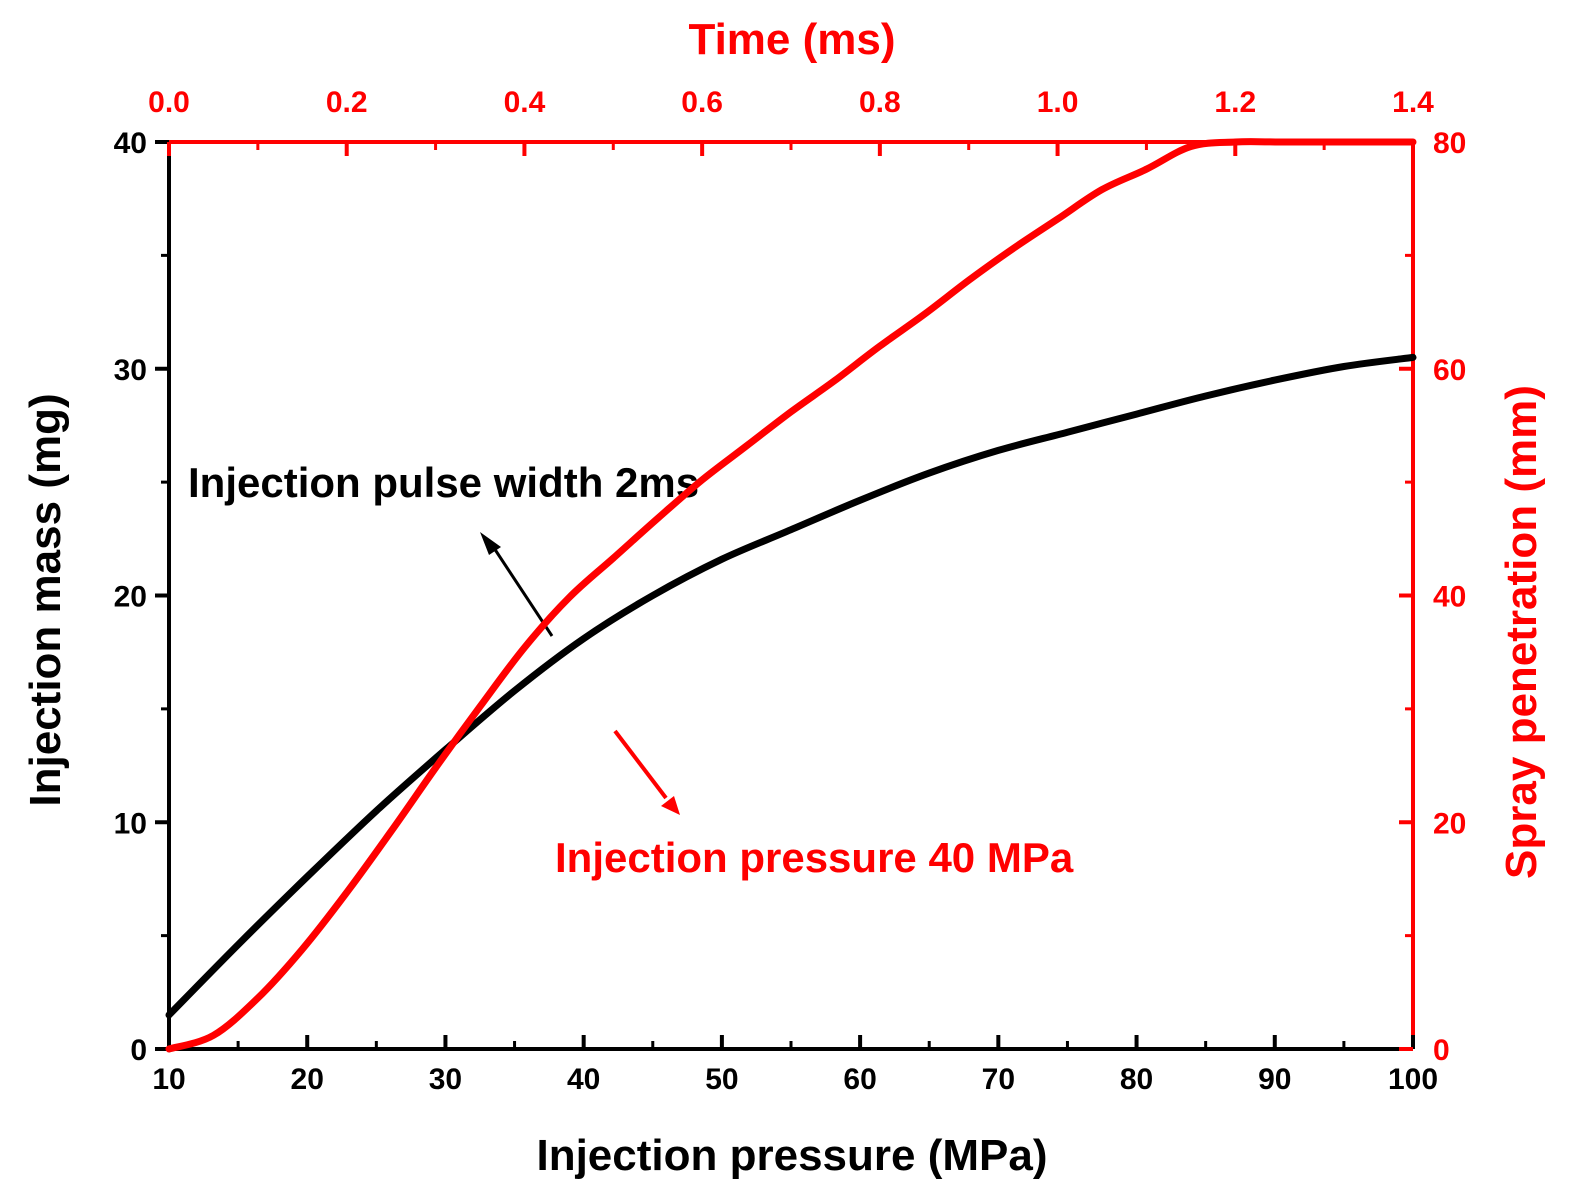  Describe the element at coordinates (445, 1079) in the screenshot. I see `bottom-tick-label: 30` at that location.